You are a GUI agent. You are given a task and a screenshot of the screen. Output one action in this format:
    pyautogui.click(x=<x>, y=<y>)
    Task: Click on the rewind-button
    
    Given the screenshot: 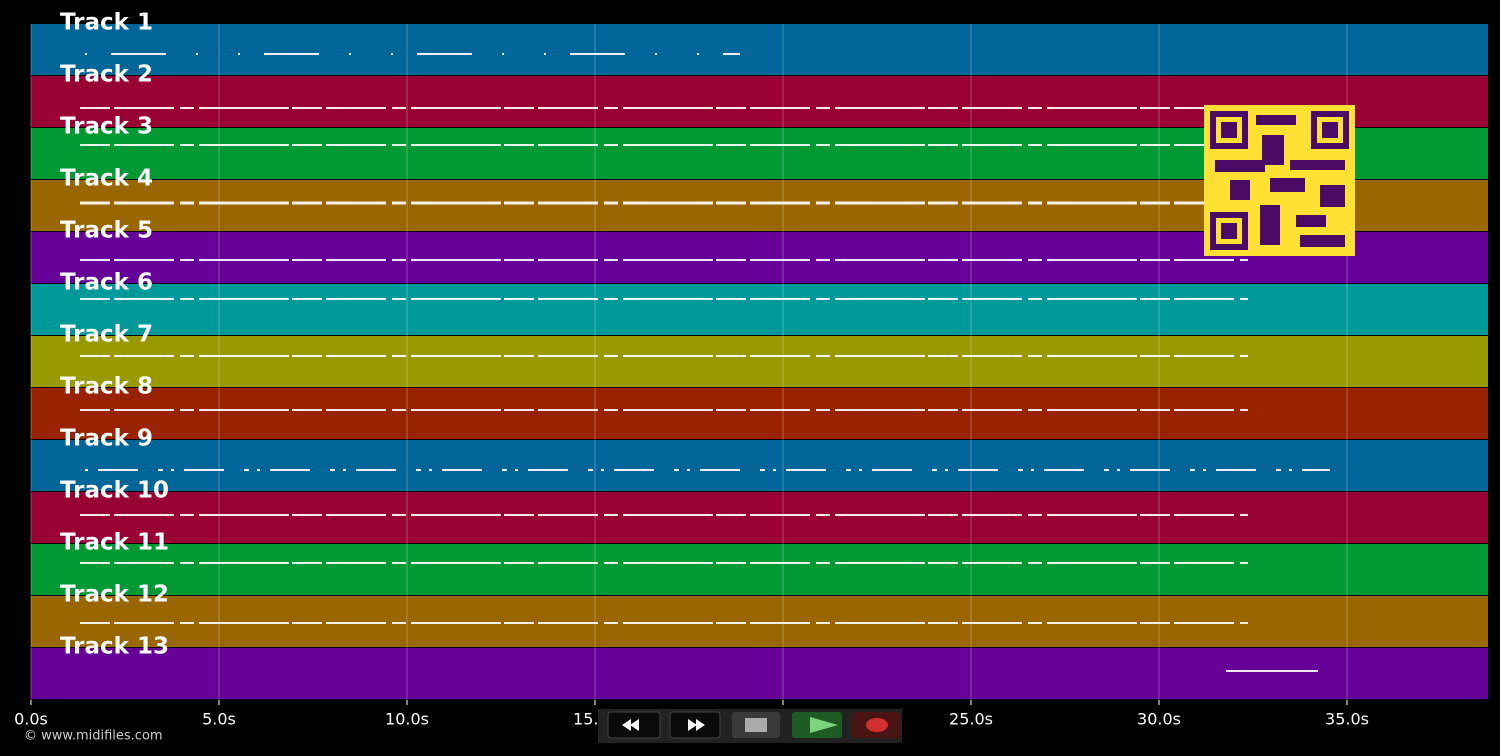 What is the action you would take?
    pyautogui.click(x=634, y=725)
    